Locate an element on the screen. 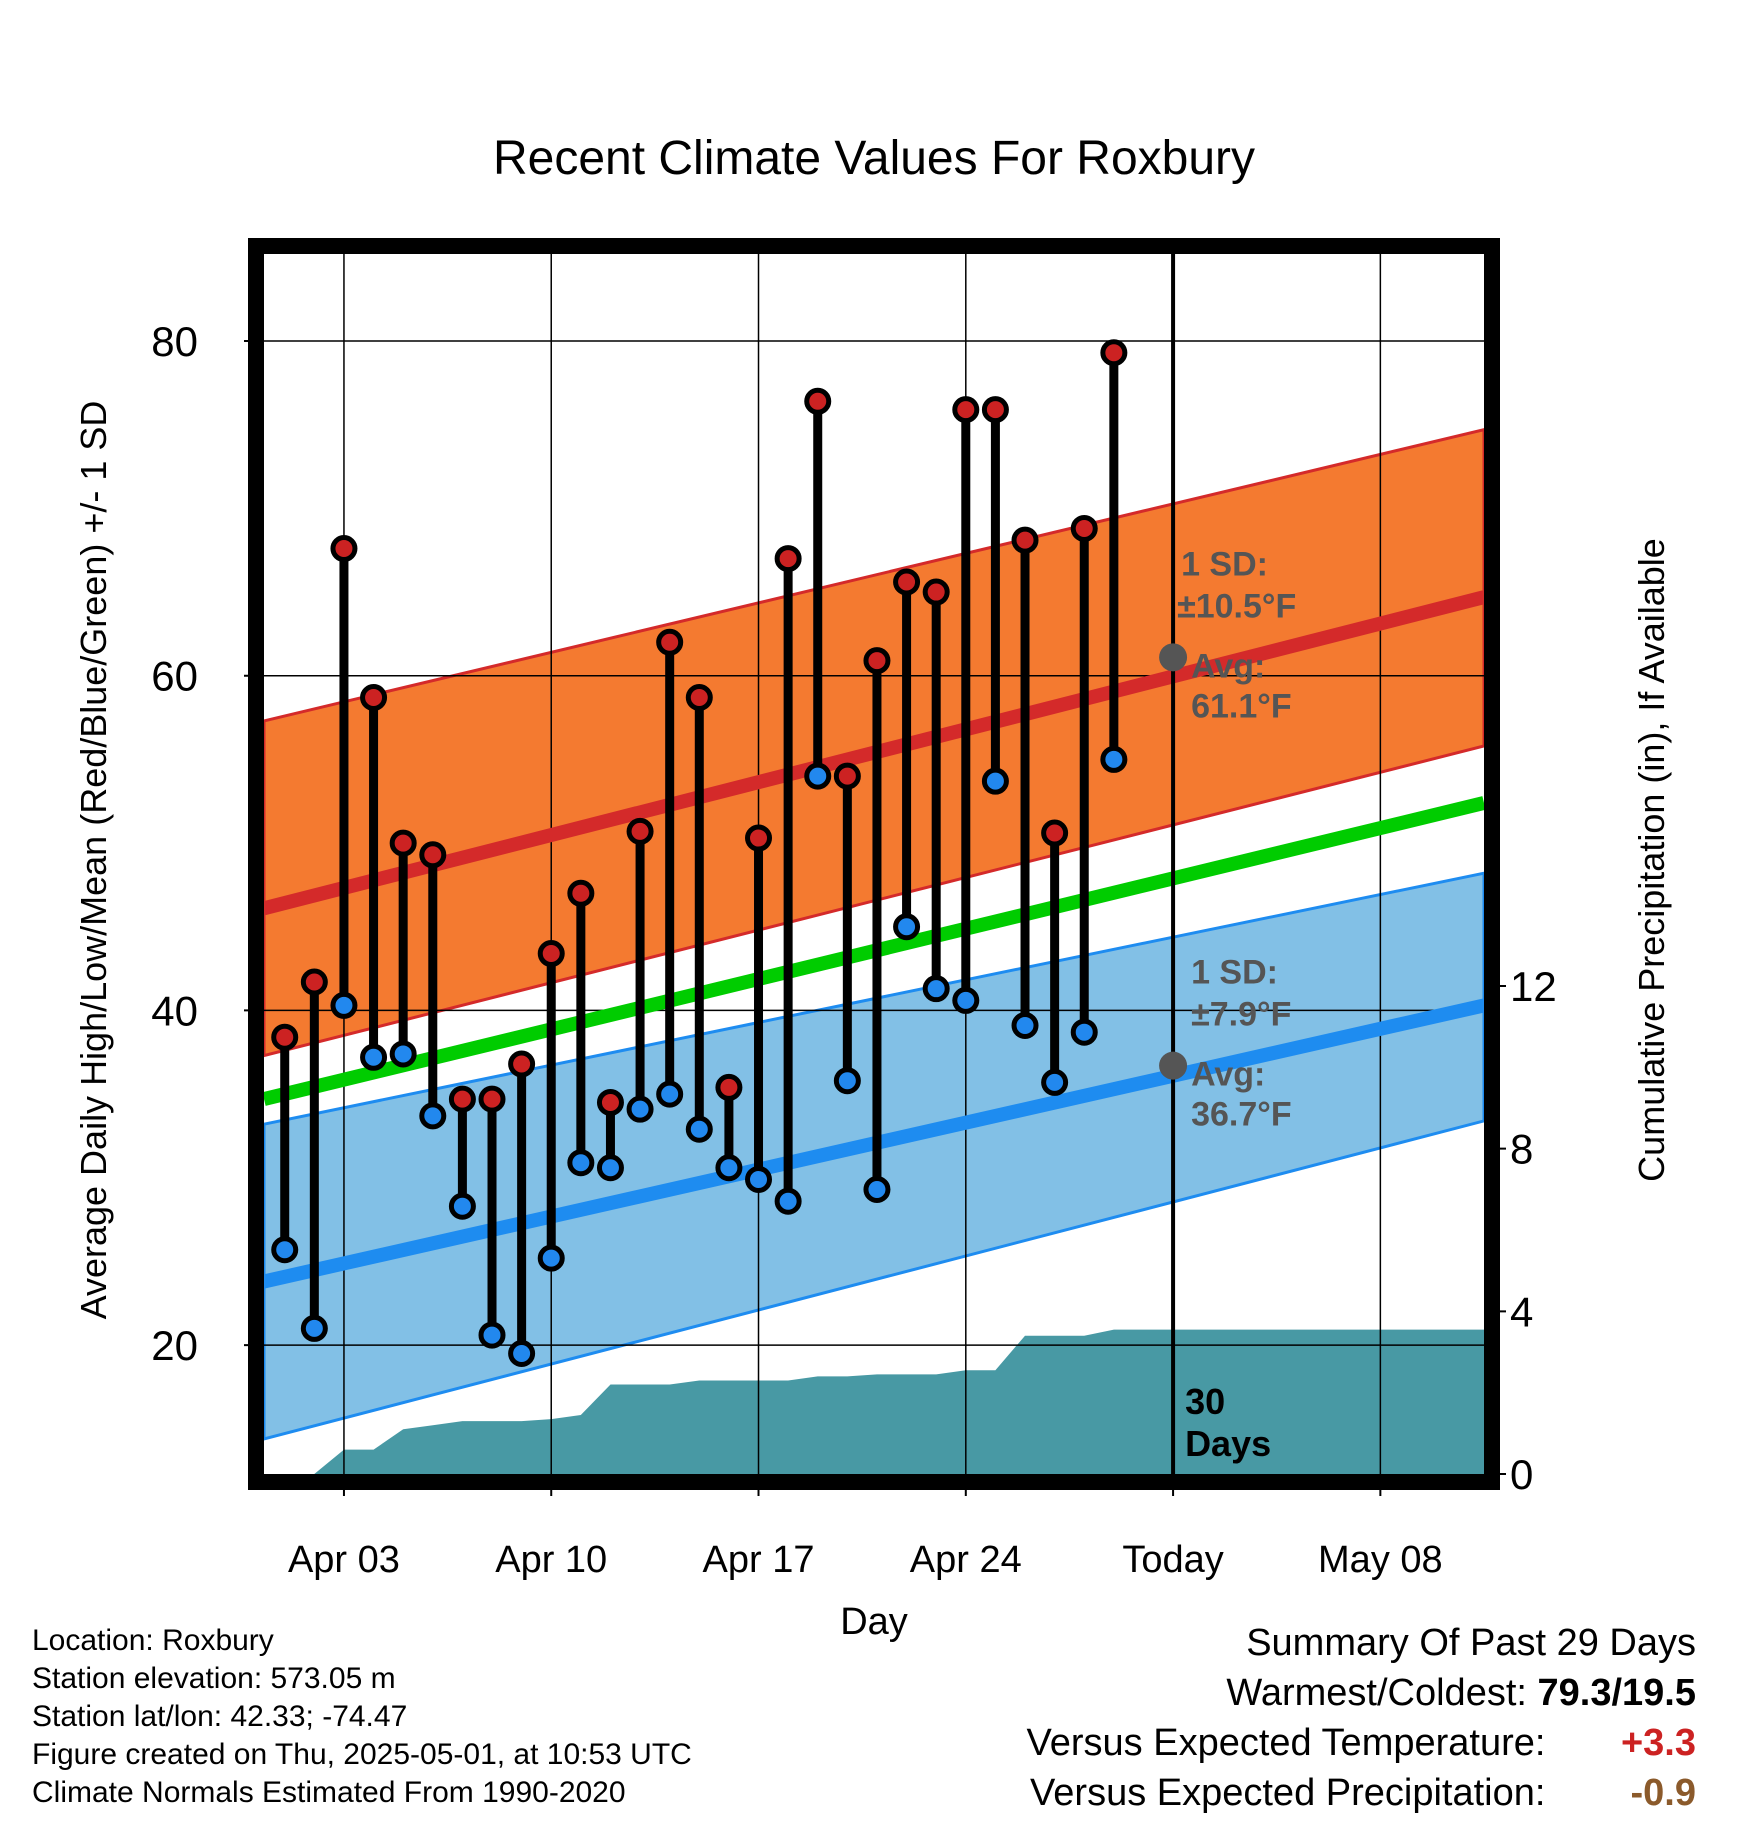  x-tick-label: Apr 10 is located at coordinates (551, 1560).